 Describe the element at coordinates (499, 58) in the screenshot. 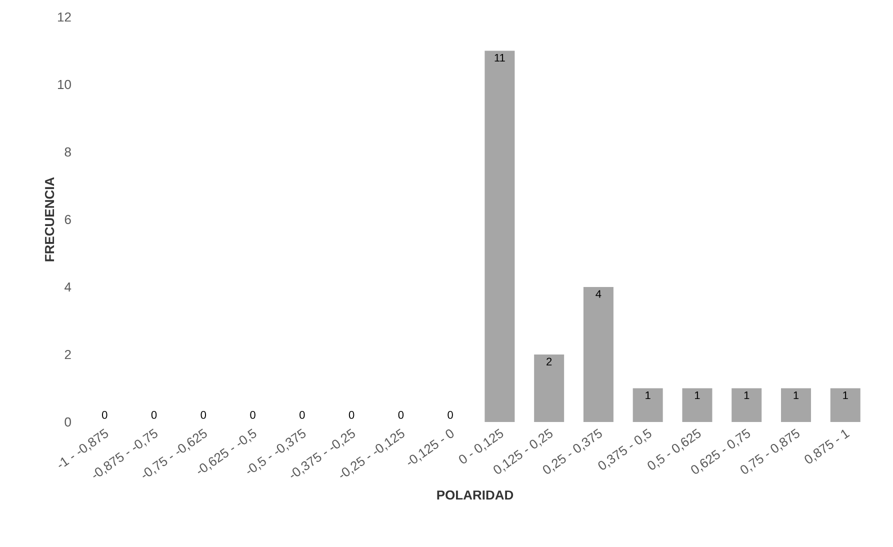

I see `data-label: 11` at that location.